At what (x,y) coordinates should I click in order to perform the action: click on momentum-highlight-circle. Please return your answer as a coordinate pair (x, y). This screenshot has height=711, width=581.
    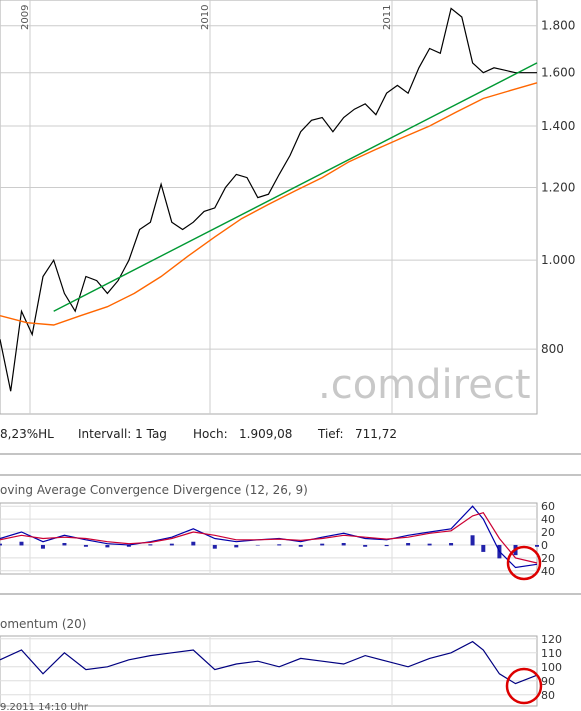
    Looking at the image, I should click on (524, 686).